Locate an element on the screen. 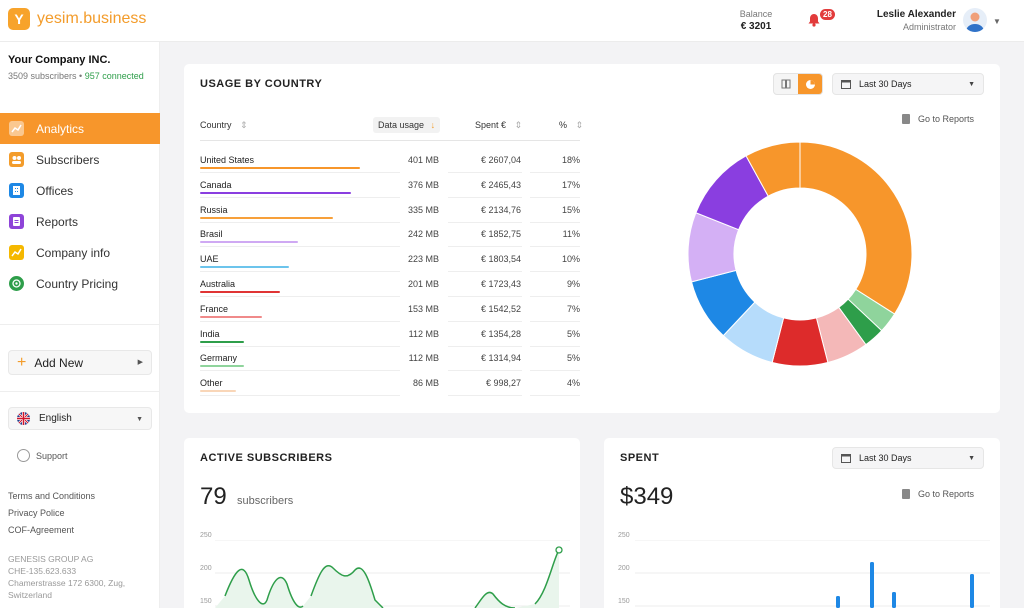 The height and width of the screenshot is (608, 1024). view-toggle is located at coordinates (798, 84).